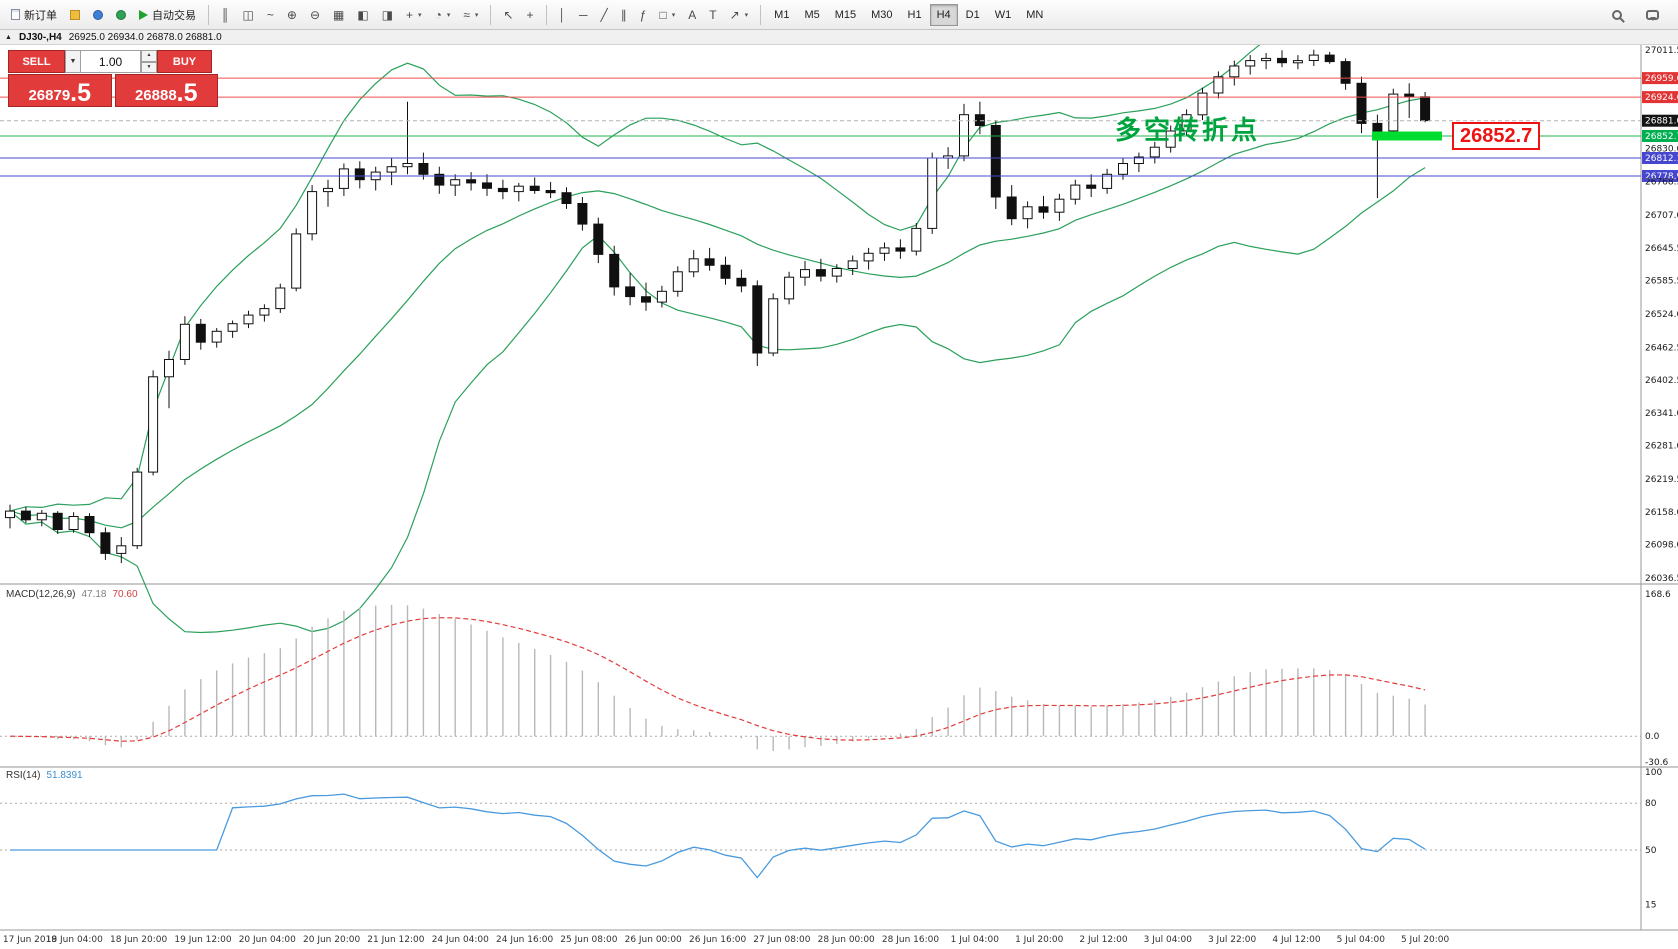 This screenshot has width=1678, height=949. Describe the element at coordinates (74, 940) in the screenshot. I see `svg-text: 18 Jun 04:00` at that location.